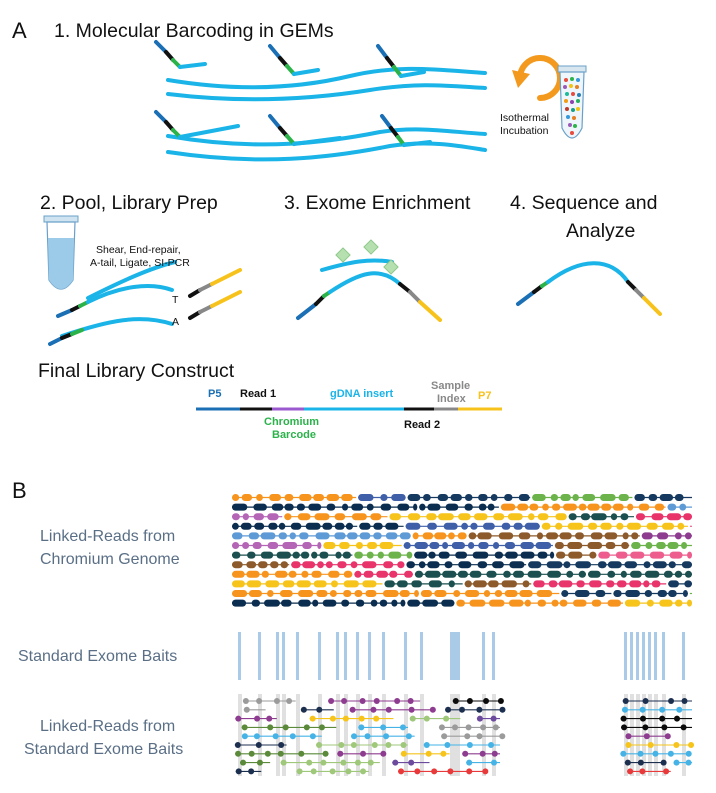 The width and height of the screenshot is (716, 793). What do you see at coordinates (369, 290) in the screenshot?
I see `enrichment-fragment` at bounding box center [369, 290].